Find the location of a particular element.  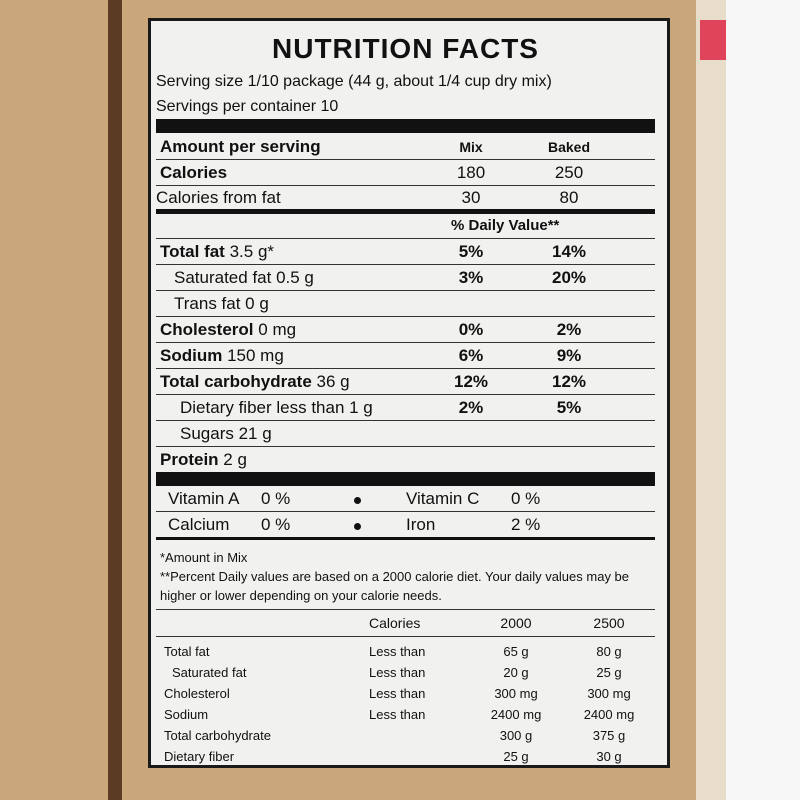

calories-label: Calories is located at coordinates (194, 172).